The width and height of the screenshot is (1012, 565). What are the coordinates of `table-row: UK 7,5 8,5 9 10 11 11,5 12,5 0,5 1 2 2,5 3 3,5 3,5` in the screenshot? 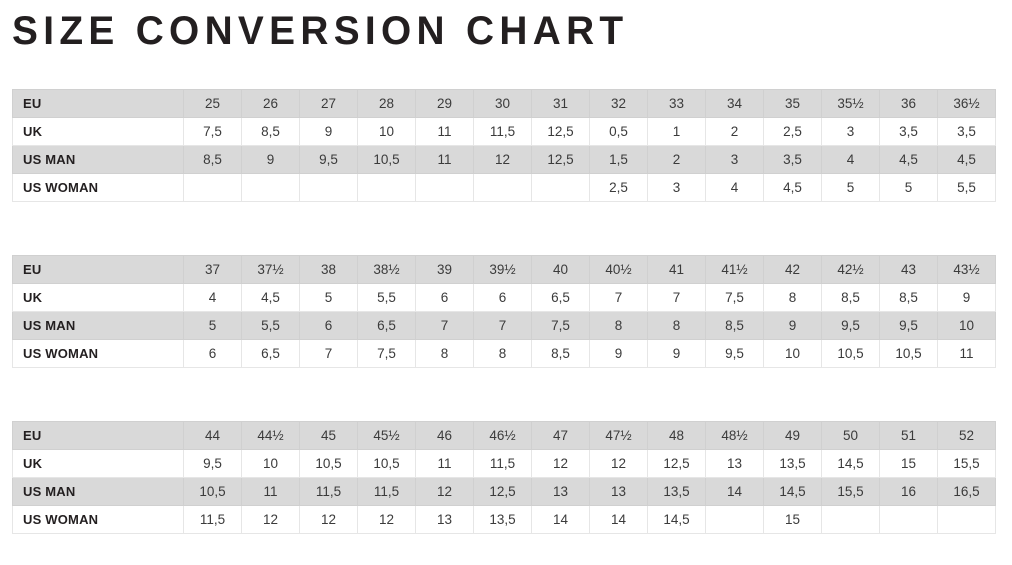 It's located at (504, 131).